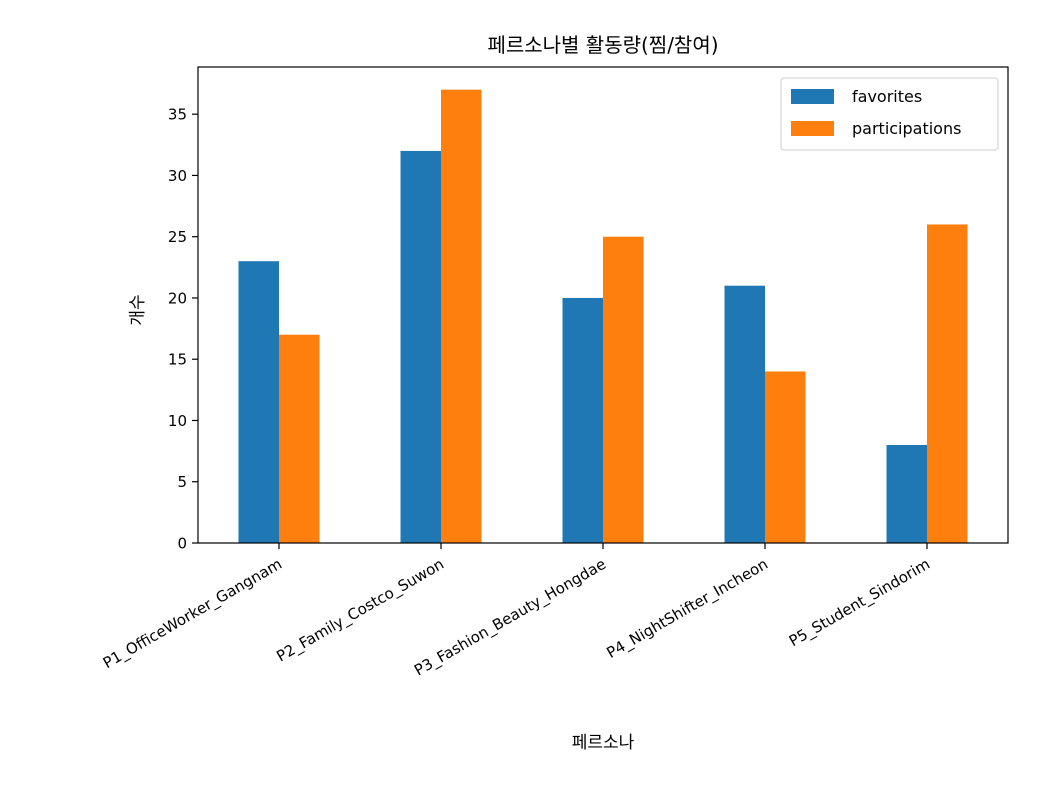 This screenshot has height=786, width=1040. I want to click on y-tick-label: 10, so click(177, 421).